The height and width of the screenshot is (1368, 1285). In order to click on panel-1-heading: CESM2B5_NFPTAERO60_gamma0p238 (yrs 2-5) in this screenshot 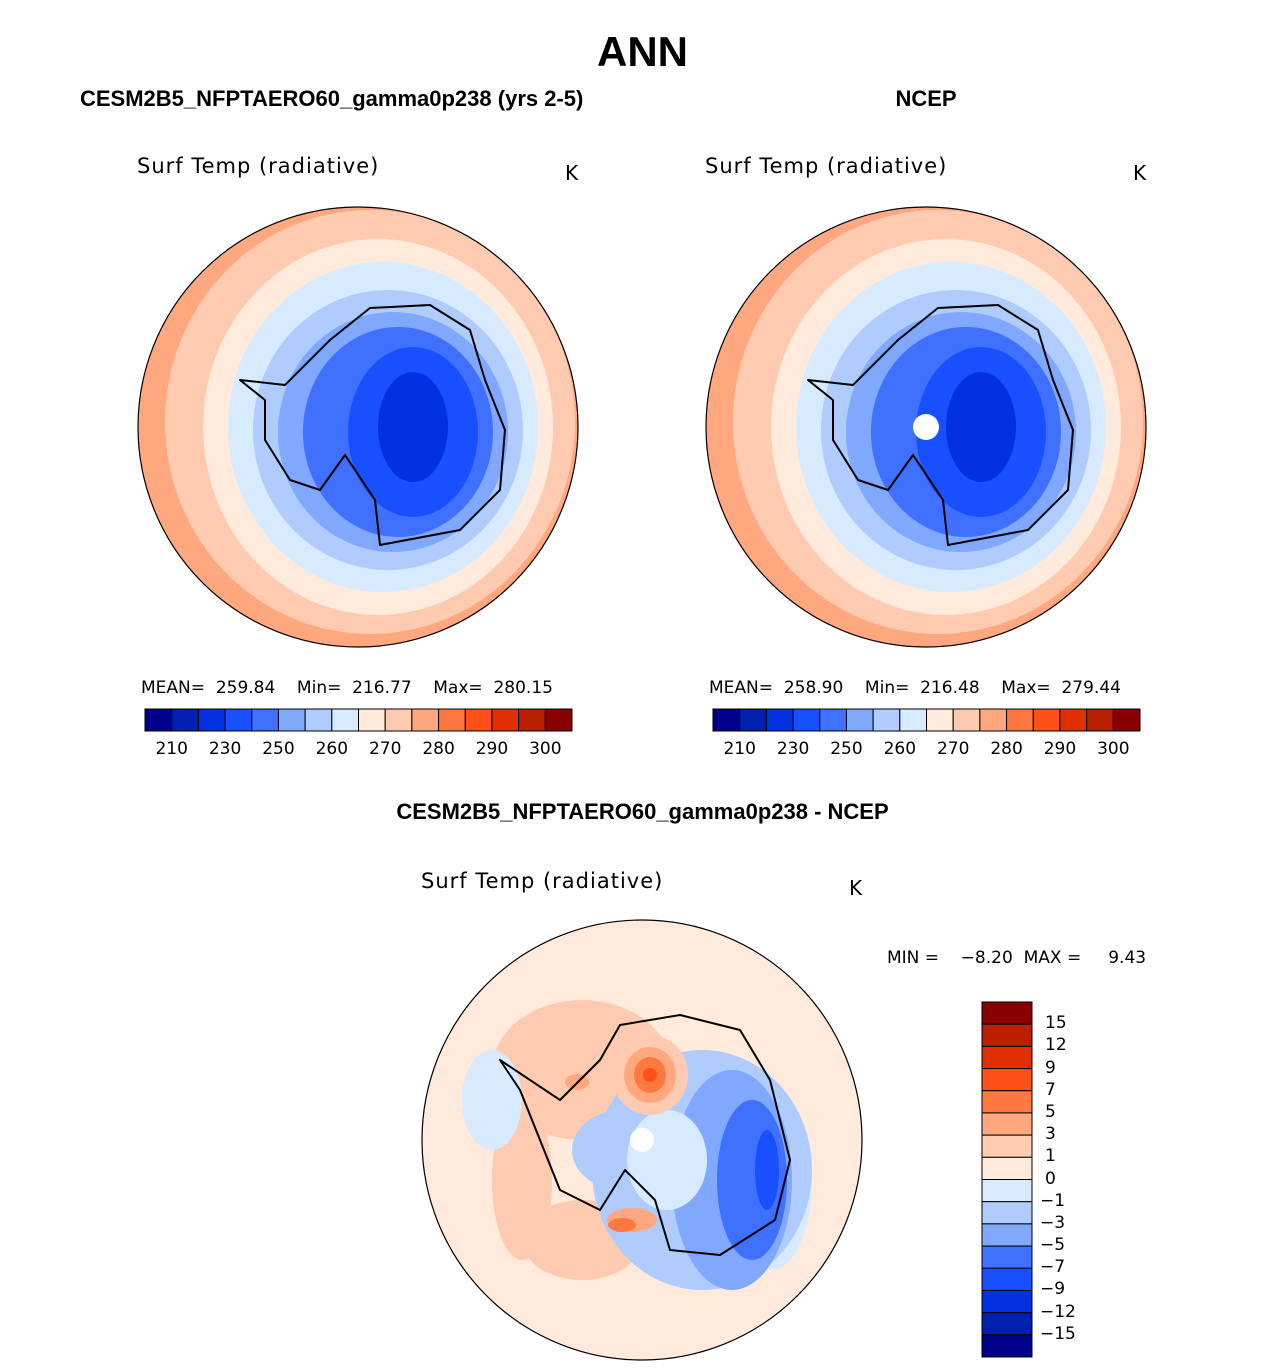, I will do `click(332, 98)`.